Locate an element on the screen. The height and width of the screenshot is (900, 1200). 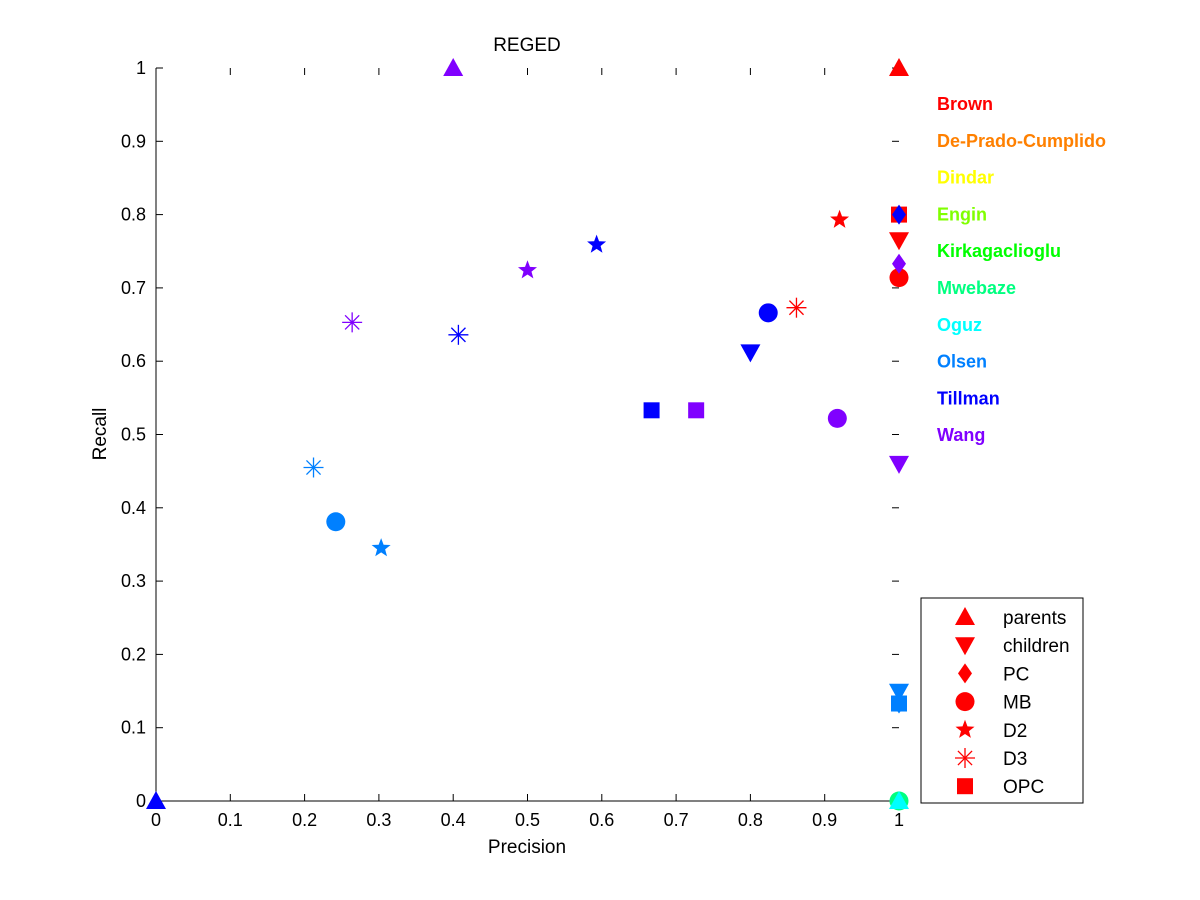
team-label-mwebaze: Mwebaze is located at coordinates (976, 288).